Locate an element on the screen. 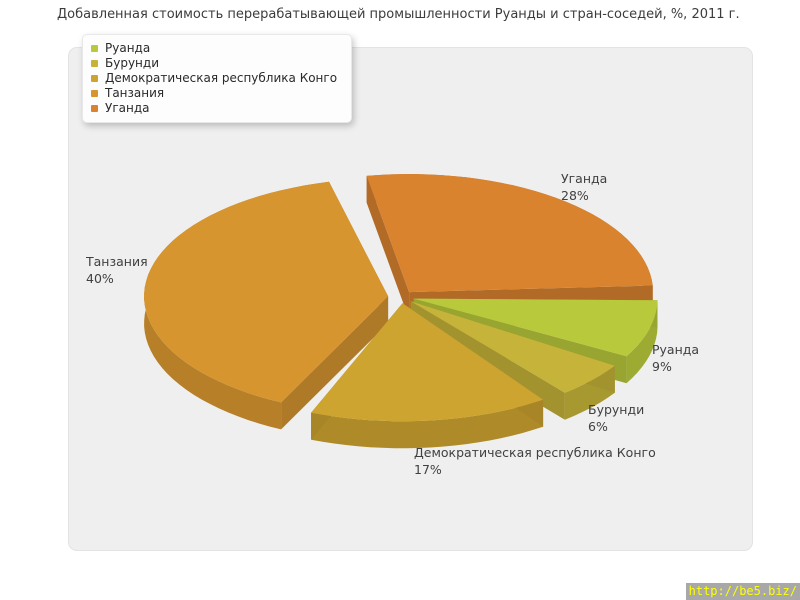  legend-item-label: Бурунди is located at coordinates (132, 63).